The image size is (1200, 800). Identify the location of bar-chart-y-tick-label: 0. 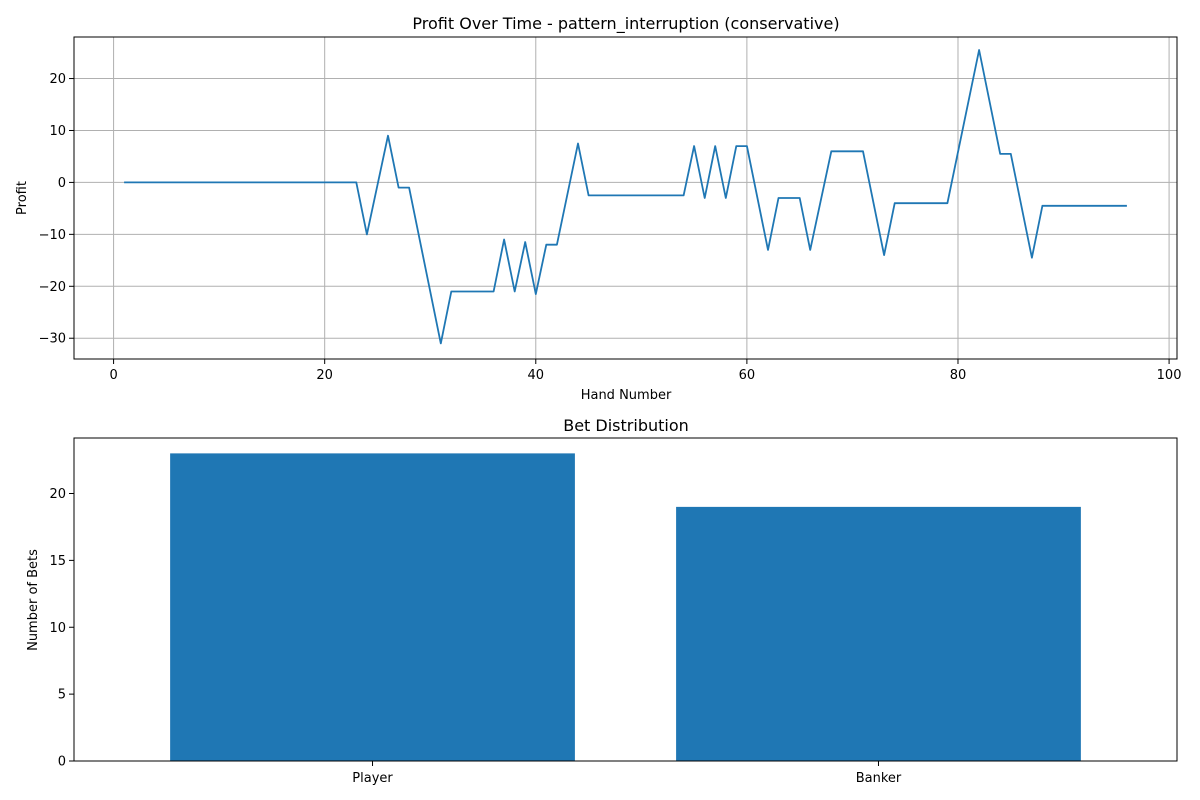
(62, 762).